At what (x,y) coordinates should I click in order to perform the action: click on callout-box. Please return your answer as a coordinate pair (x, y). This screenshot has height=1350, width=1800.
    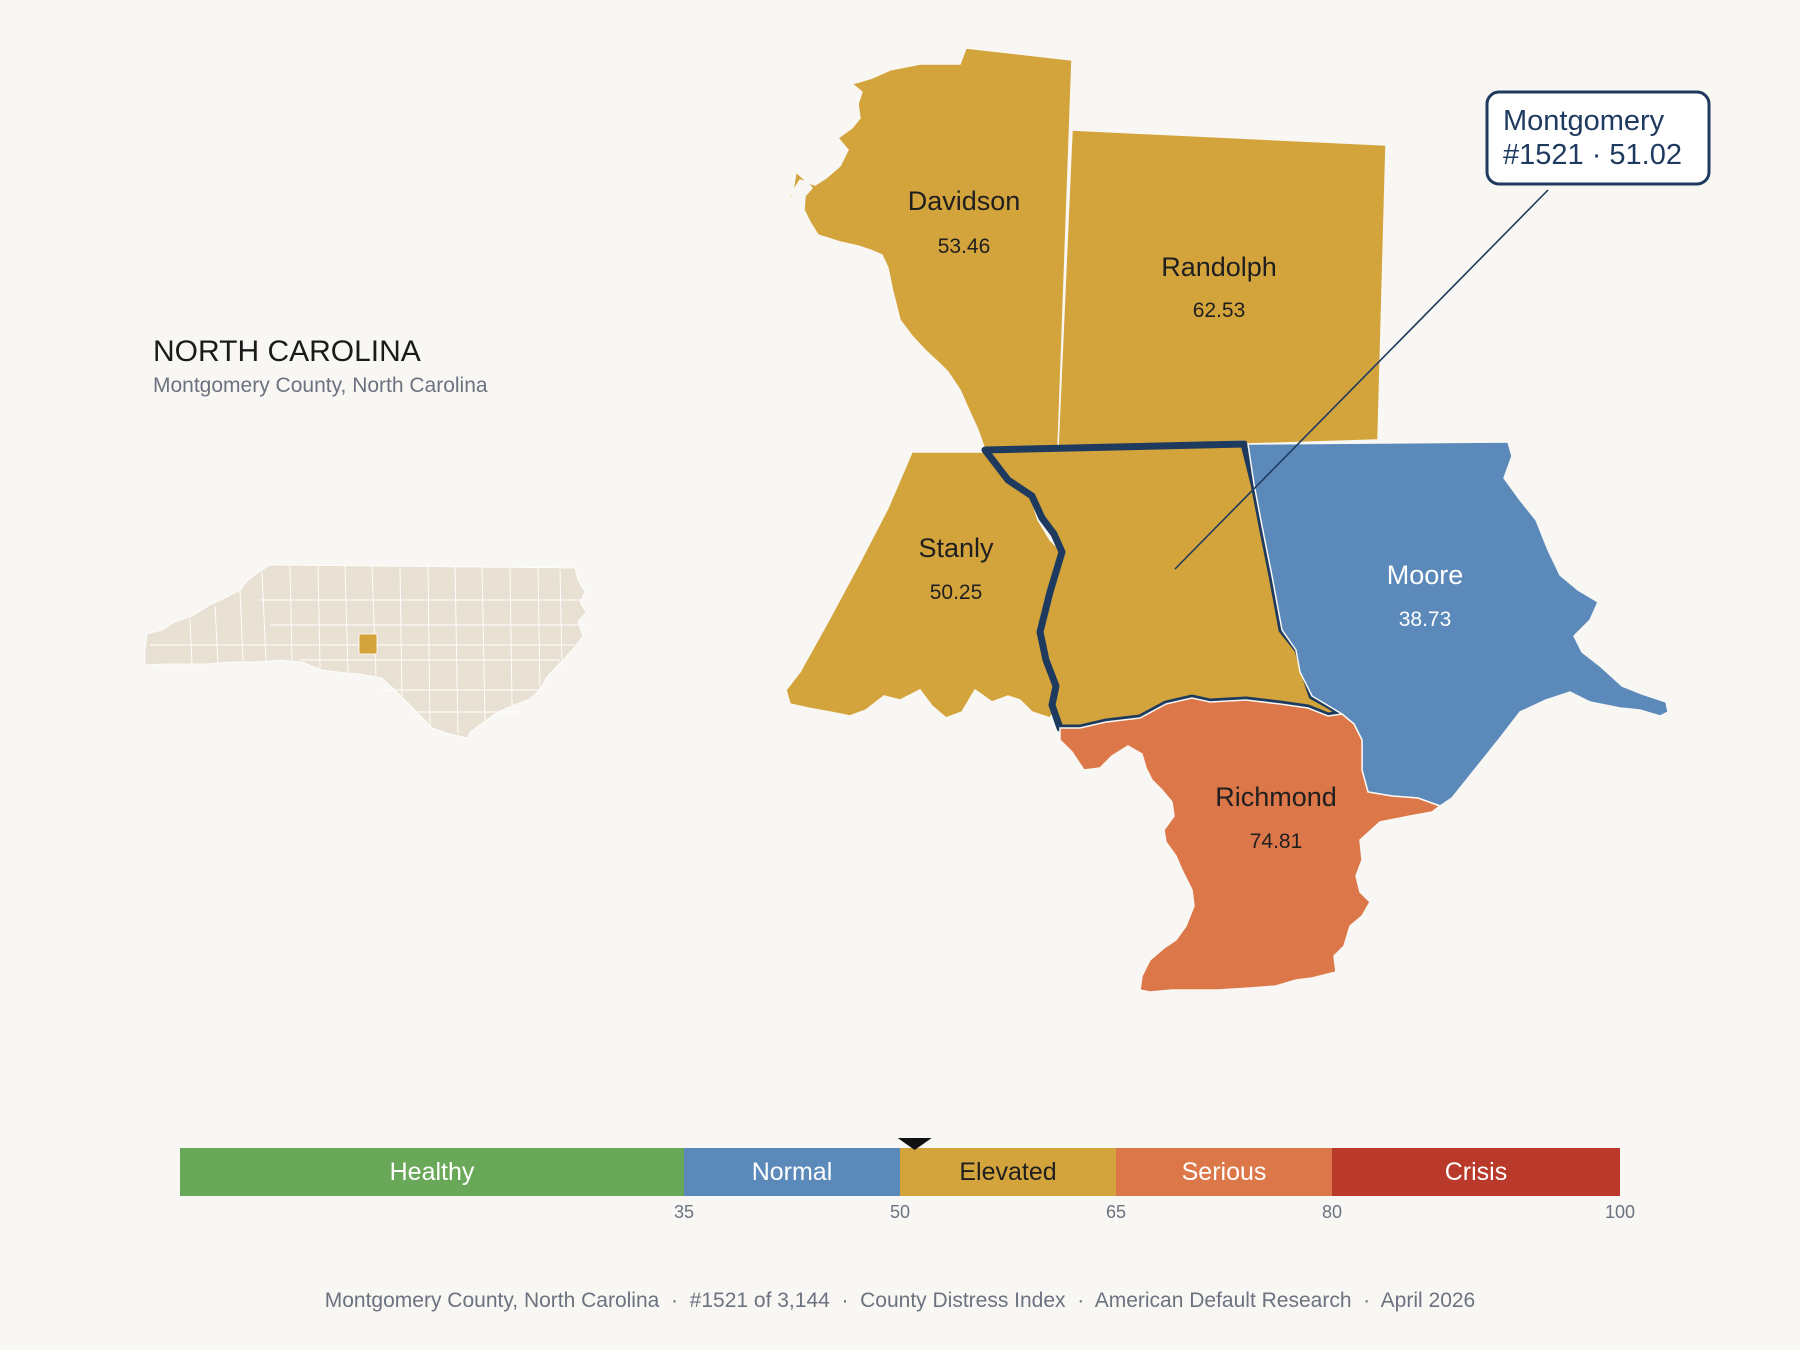
    Looking at the image, I should click on (1598, 138).